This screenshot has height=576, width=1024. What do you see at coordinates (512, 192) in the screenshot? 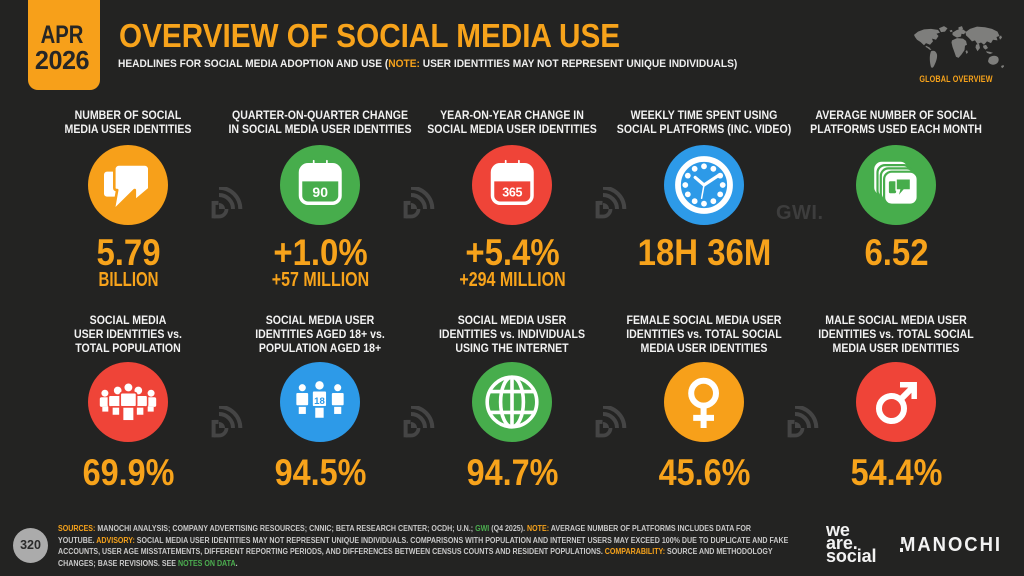
I see `svg-text: 365` at bounding box center [512, 192].